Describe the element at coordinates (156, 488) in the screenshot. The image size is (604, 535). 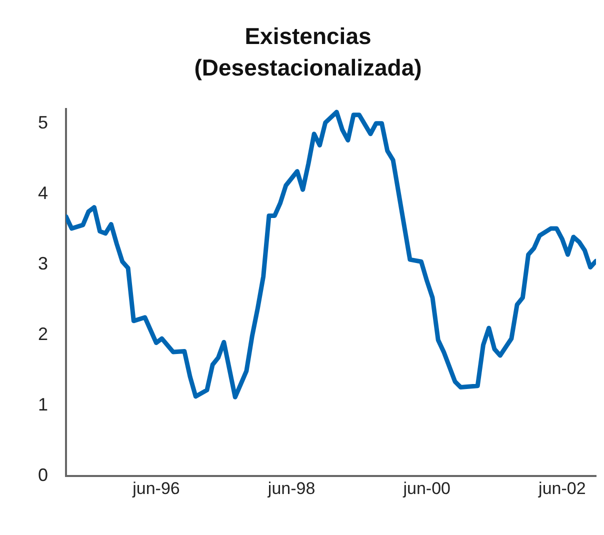
I see `x-tick-label: jun-96` at that location.